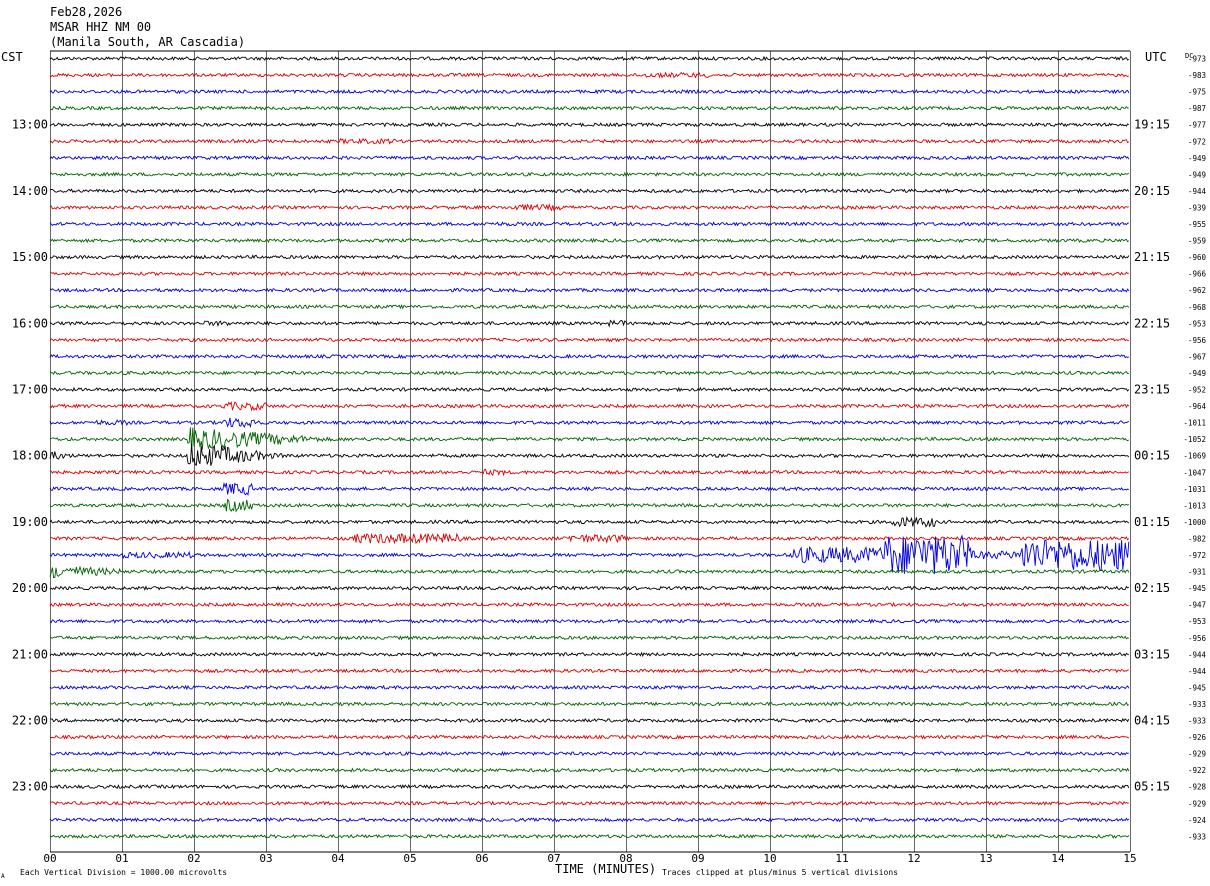 The image size is (1210, 886). Describe the element at coordinates (1194, 439) in the screenshot. I see `dc-offset-label: -1052` at that location.